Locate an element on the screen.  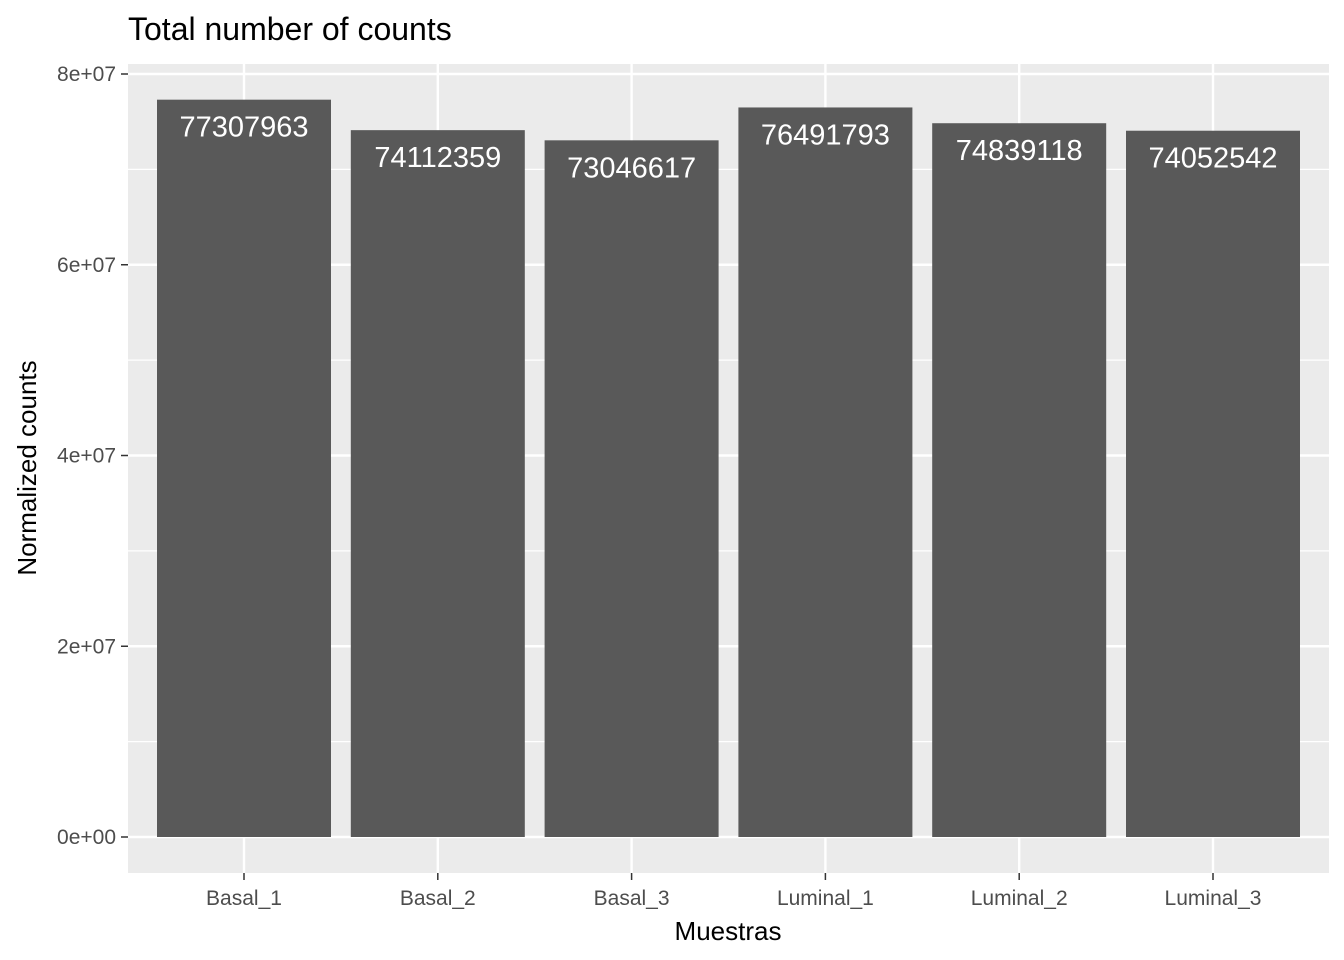
x-tick-label: Basal_2 is located at coordinates (438, 898).